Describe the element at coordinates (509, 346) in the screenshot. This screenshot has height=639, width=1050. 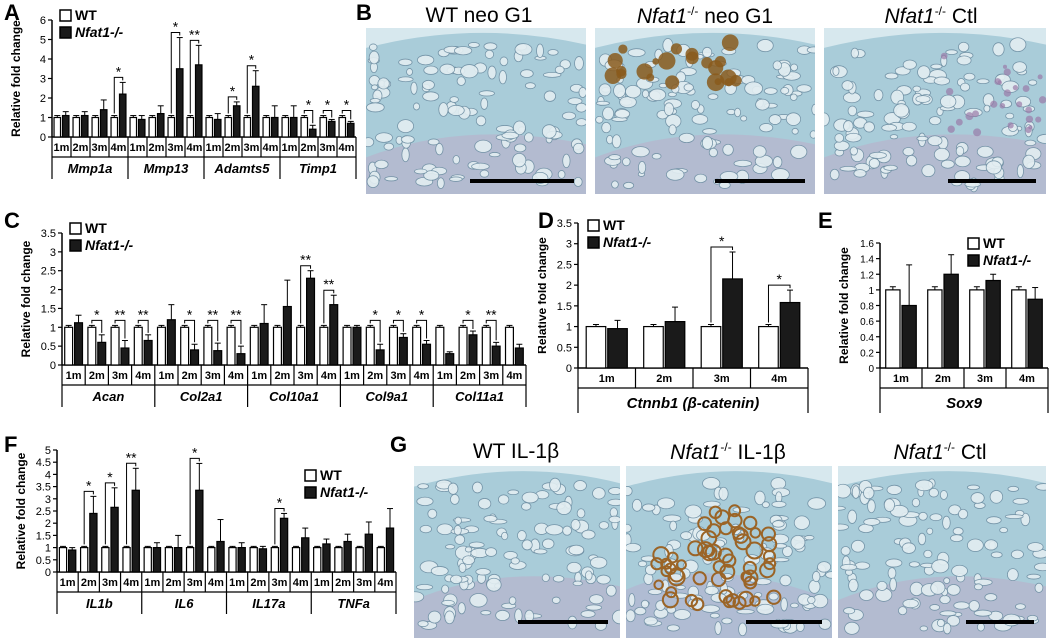
I see `bar-wt-4m` at that location.